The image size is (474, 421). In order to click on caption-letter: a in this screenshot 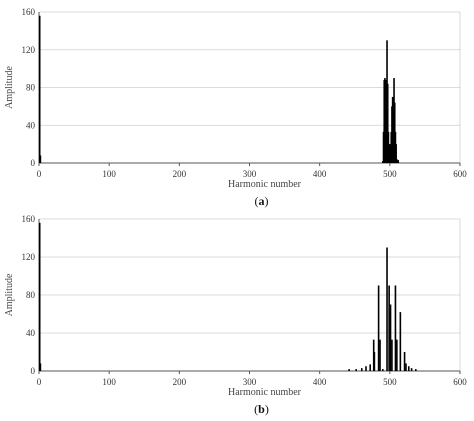, I will do `click(262, 201)`.